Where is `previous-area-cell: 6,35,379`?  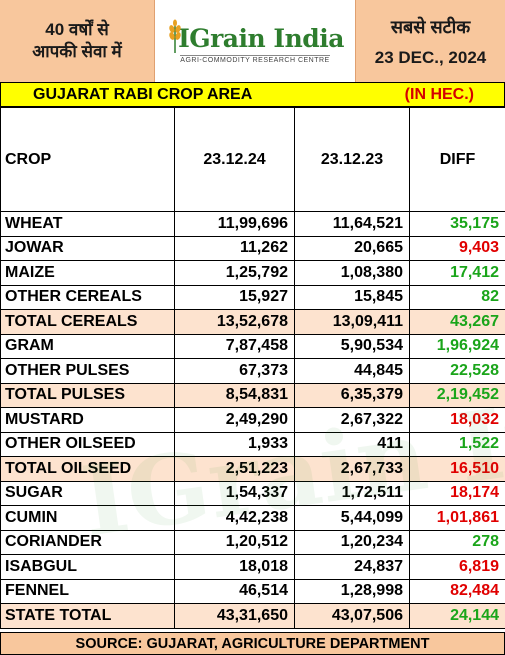
previous-area-cell: 6,35,379 is located at coordinates (352, 395).